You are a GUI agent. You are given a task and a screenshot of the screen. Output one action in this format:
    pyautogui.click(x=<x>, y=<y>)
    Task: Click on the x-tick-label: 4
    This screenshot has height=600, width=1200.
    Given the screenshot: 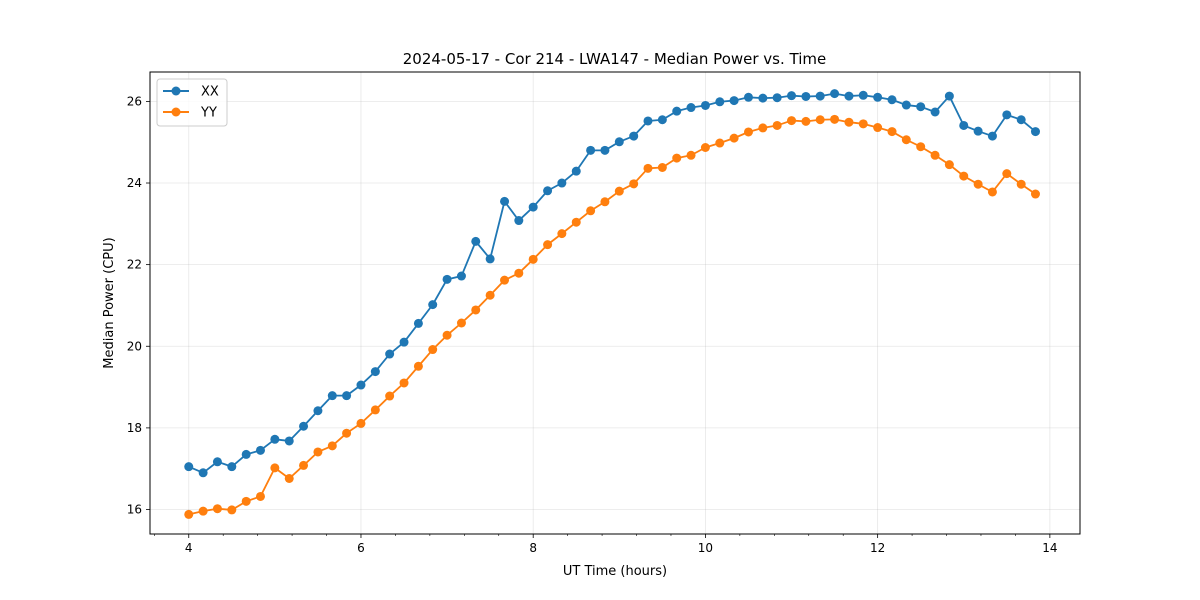 What is the action you would take?
    pyautogui.click(x=189, y=548)
    